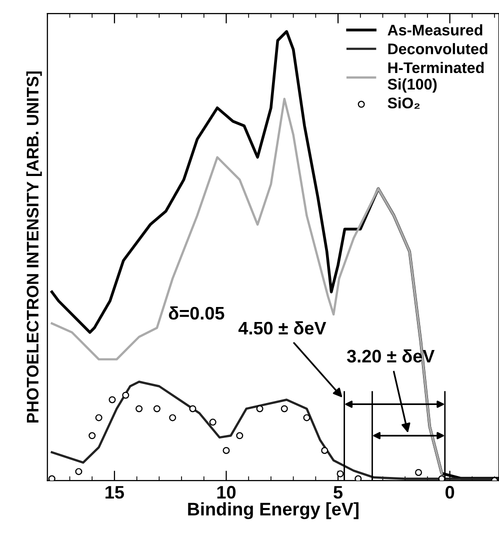  Describe the element at coordinates (438, 48) in the screenshot. I see `legend-label: Deconvoluted` at that location.